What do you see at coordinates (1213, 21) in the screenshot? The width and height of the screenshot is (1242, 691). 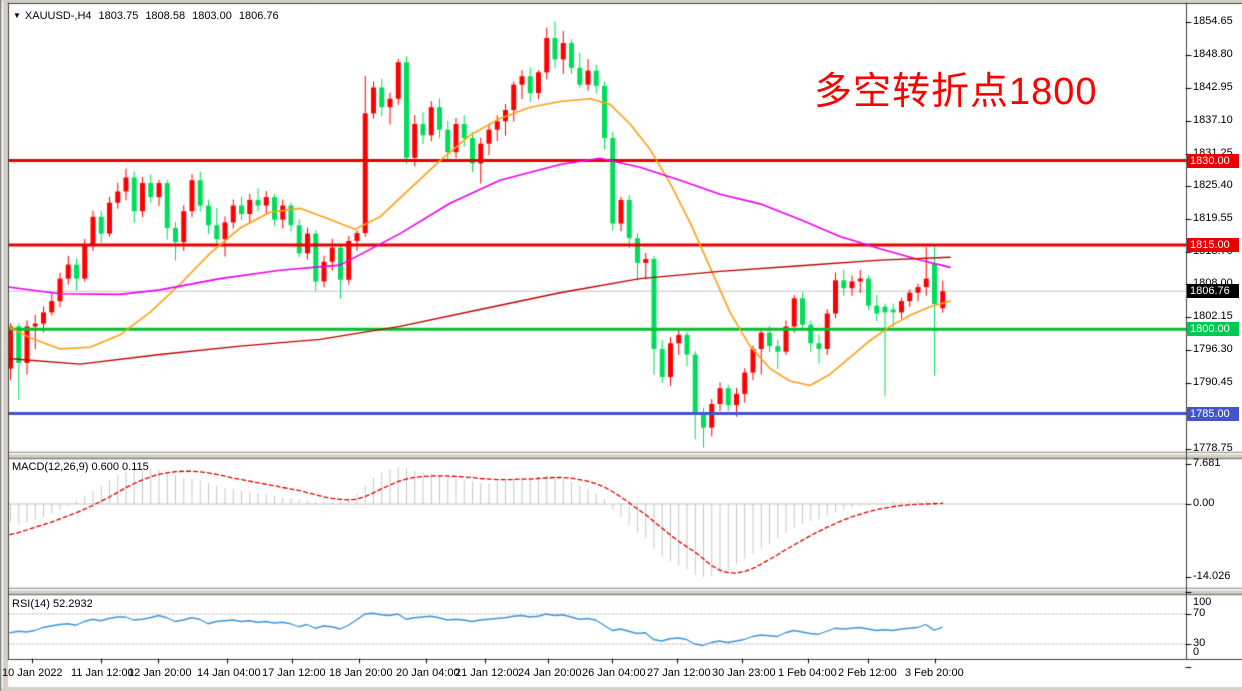 I see `price-tick-label: 1854.65` at bounding box center [1213, 21].